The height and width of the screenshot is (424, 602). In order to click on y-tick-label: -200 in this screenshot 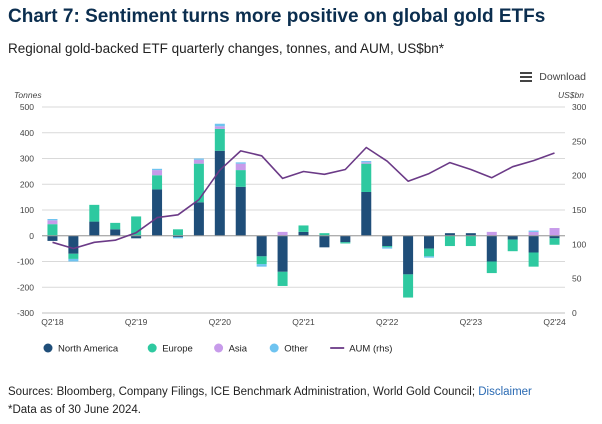, I will do `click(25, 287)`.